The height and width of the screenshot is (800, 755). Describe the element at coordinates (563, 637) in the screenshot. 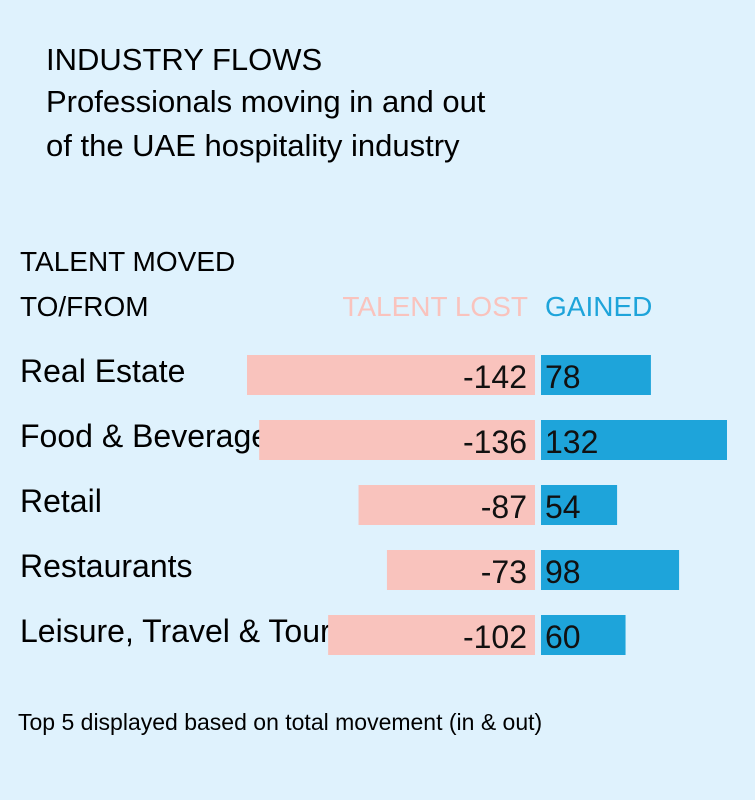

I see `data-label-gained: 60` at that location.